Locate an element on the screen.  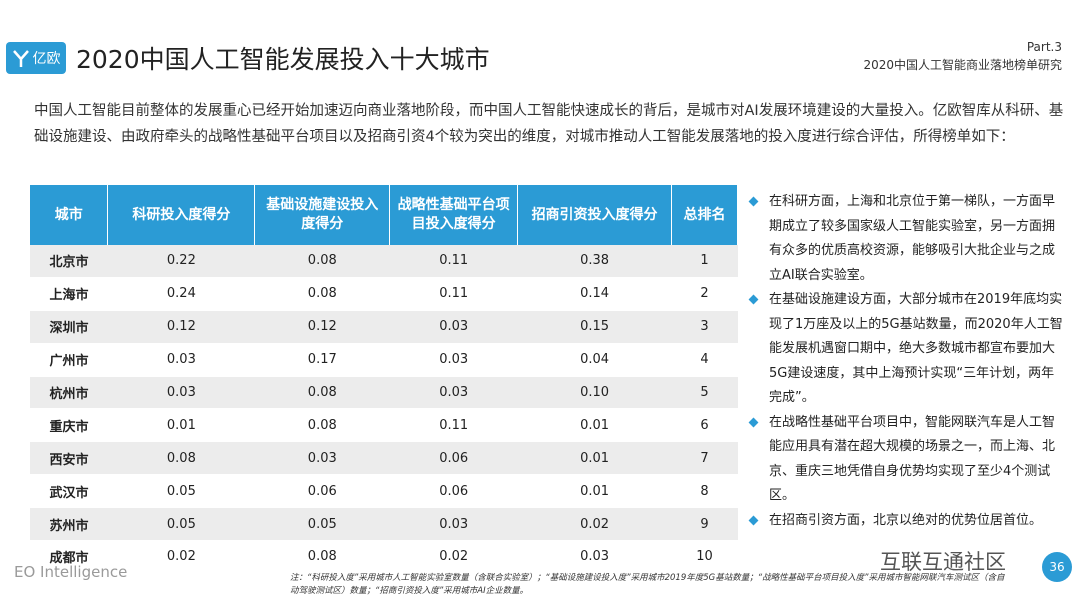
cell: 5 is located at coordinates (704, 393).